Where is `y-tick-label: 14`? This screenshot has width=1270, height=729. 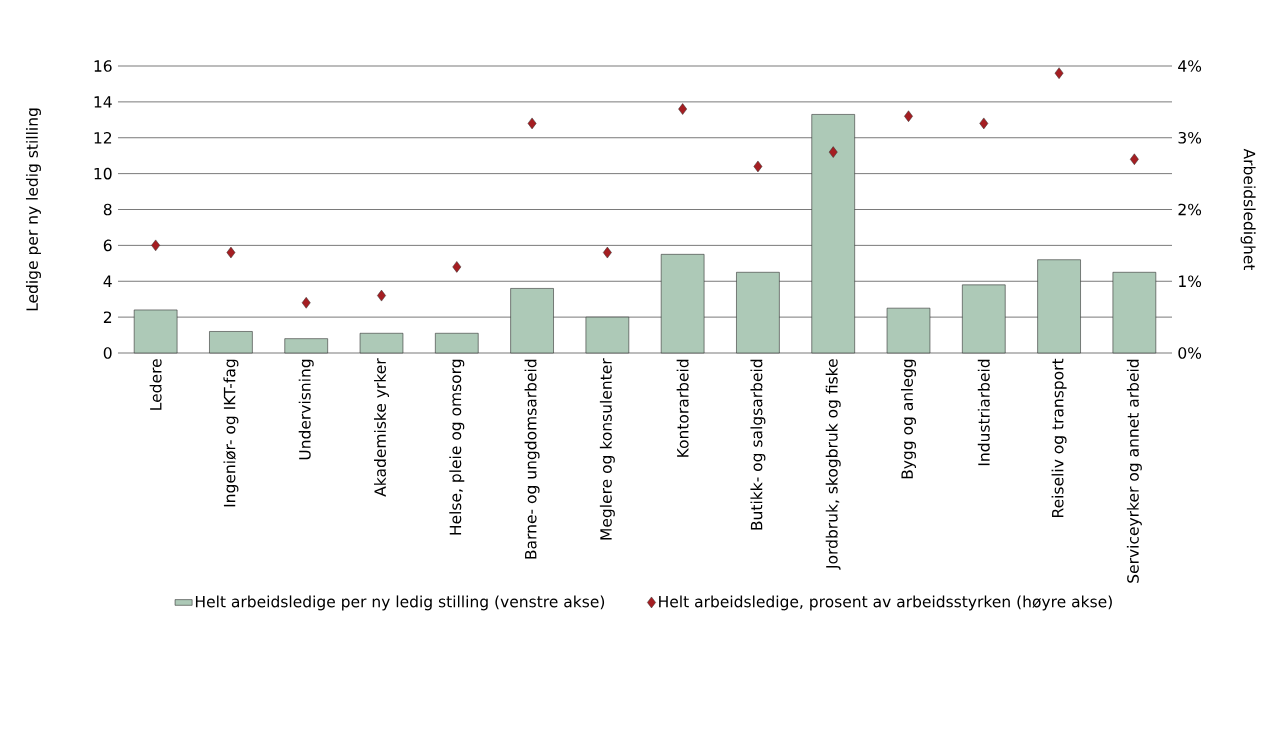
y-tick-label: 14 is located at coordinates (103, 102).